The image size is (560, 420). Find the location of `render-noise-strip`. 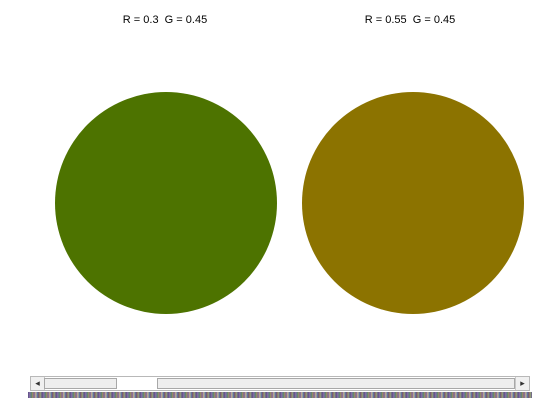

render-noise-strip is located at coordinates (280, 395).